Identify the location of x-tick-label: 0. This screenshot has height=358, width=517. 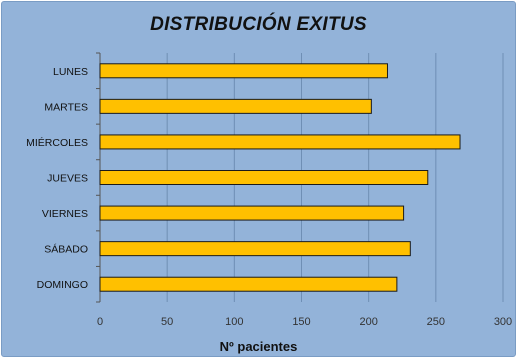
(100, 322).